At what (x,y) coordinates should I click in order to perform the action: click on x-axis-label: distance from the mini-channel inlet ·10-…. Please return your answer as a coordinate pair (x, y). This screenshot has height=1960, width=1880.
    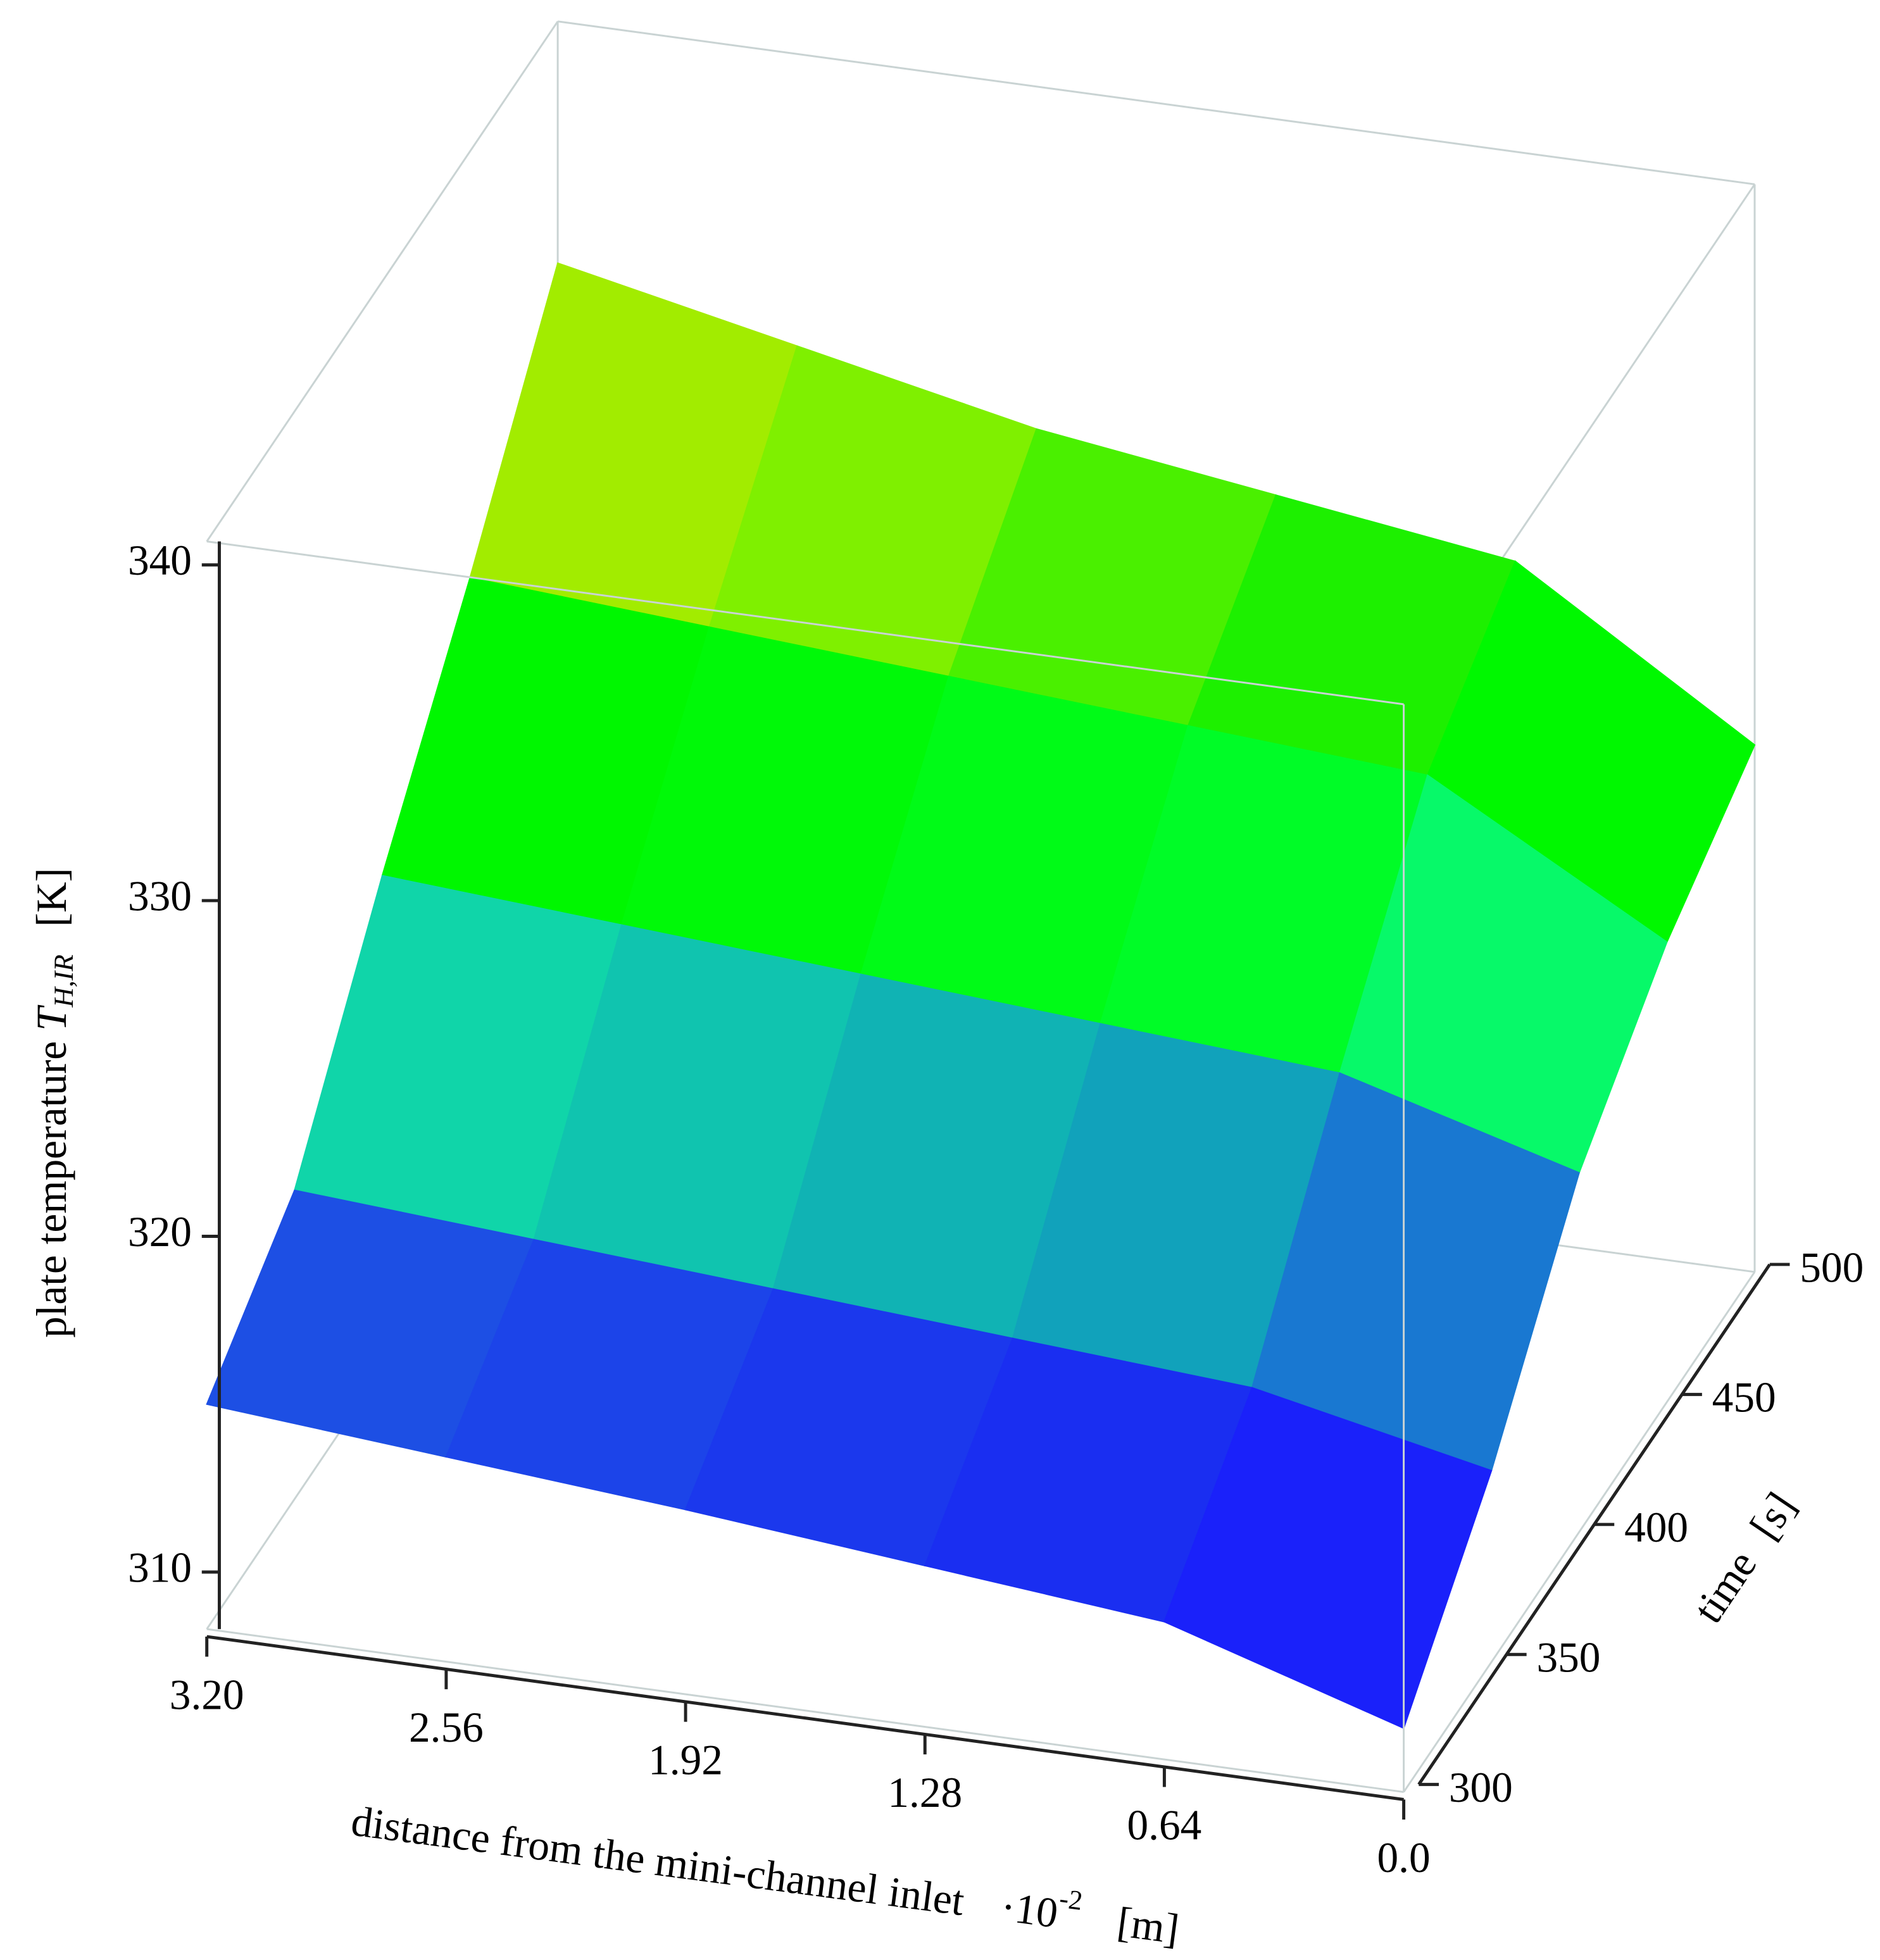
    Looking at the image, I should click on (766, 1871).